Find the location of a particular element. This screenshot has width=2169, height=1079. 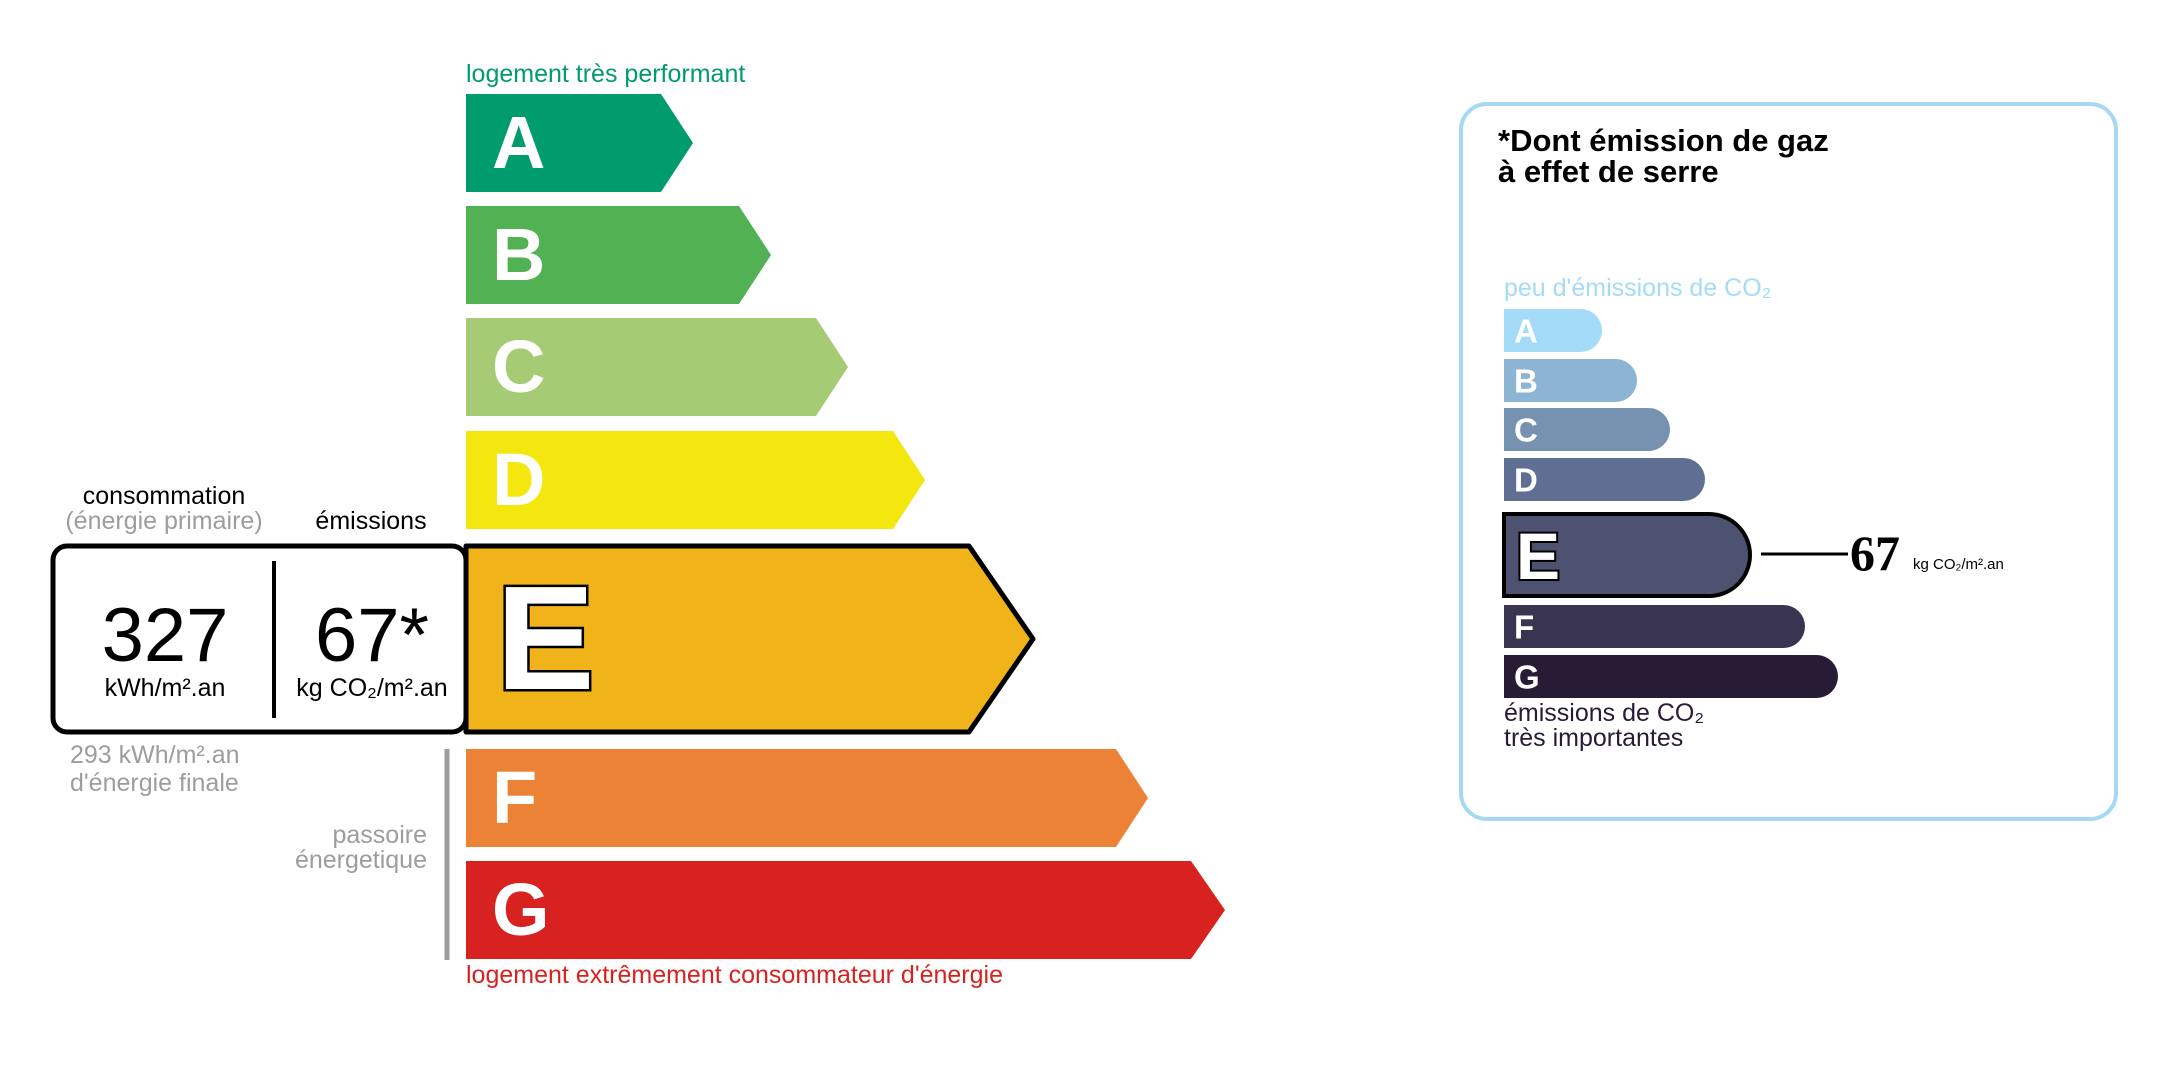

energy-letter-a: A is located at coordinates (518, 142).